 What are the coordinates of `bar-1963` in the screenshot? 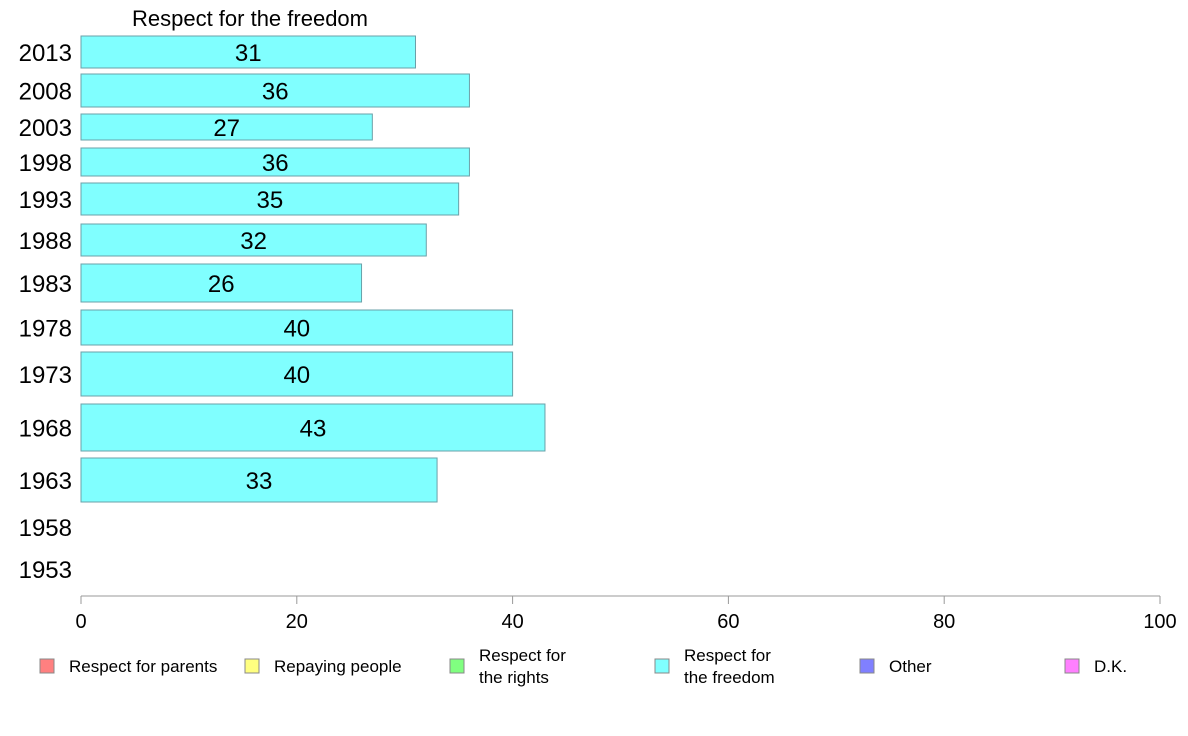 It's located at (259, 480).